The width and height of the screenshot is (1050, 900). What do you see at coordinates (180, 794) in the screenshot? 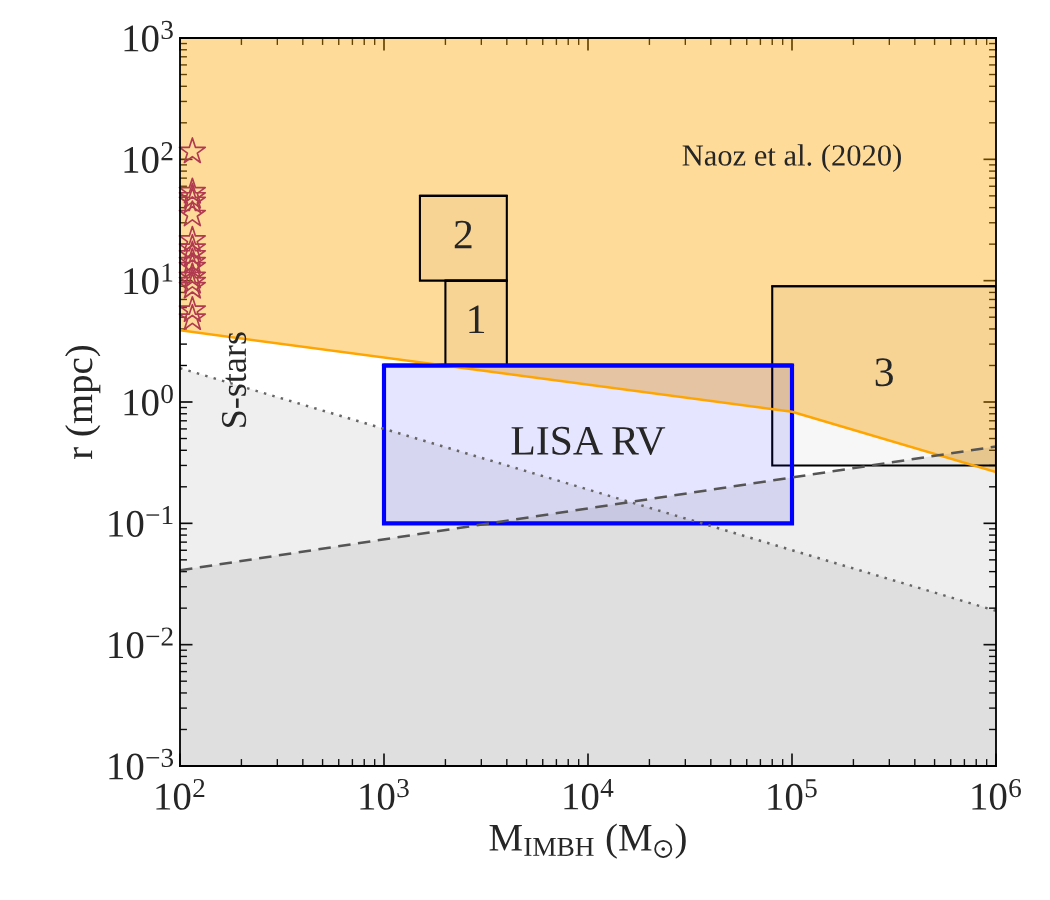
I see `x-tick-label: 10$^{2}$` at bounding box center [180, 794].